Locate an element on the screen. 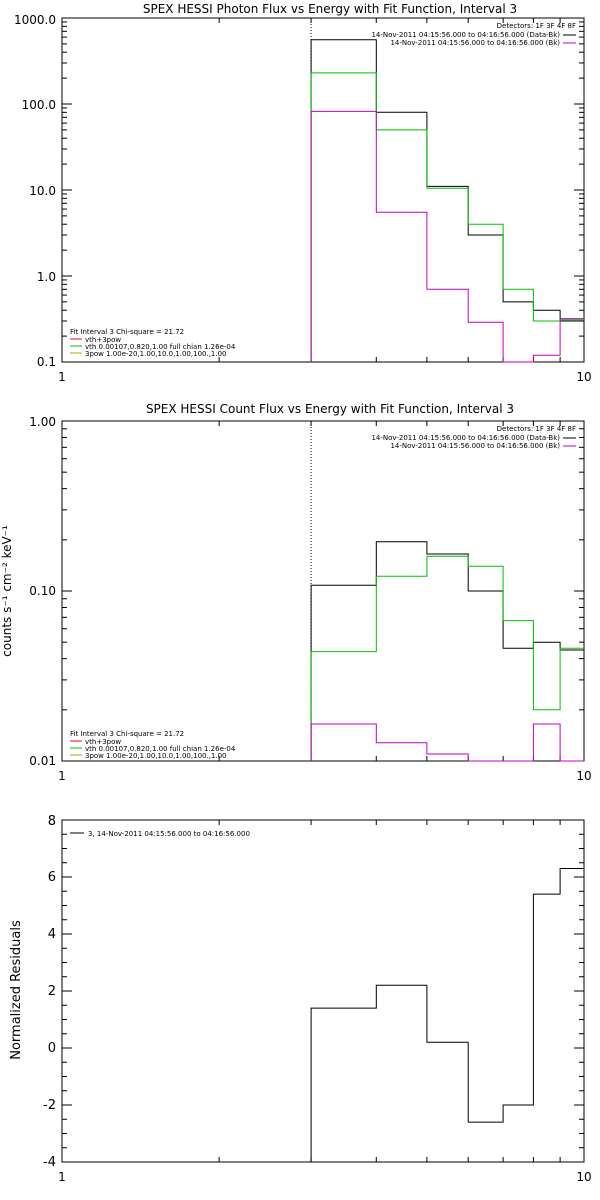 Image resolution: width=600 pixels, height=1200 pixels. y-tick-label: 2 is located at coordinates (52, 991).